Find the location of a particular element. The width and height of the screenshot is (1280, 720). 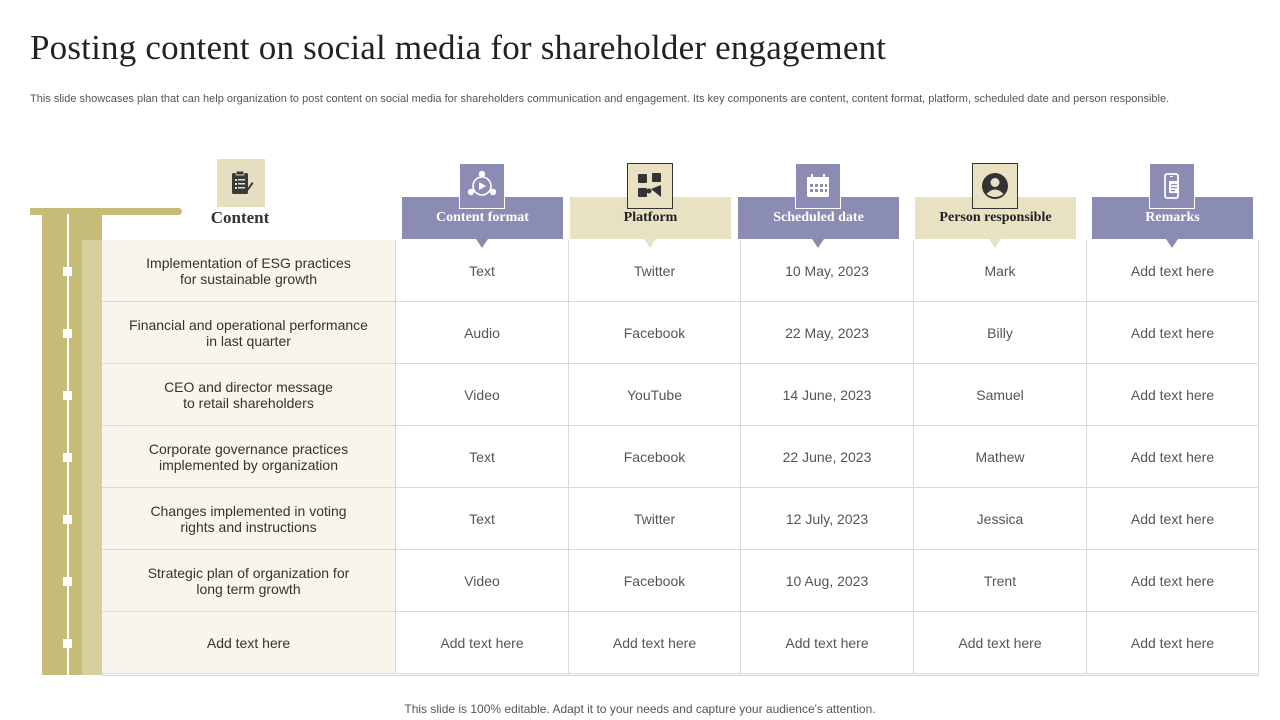

table-cell: Mathew is located at coordinates (1000, 457).